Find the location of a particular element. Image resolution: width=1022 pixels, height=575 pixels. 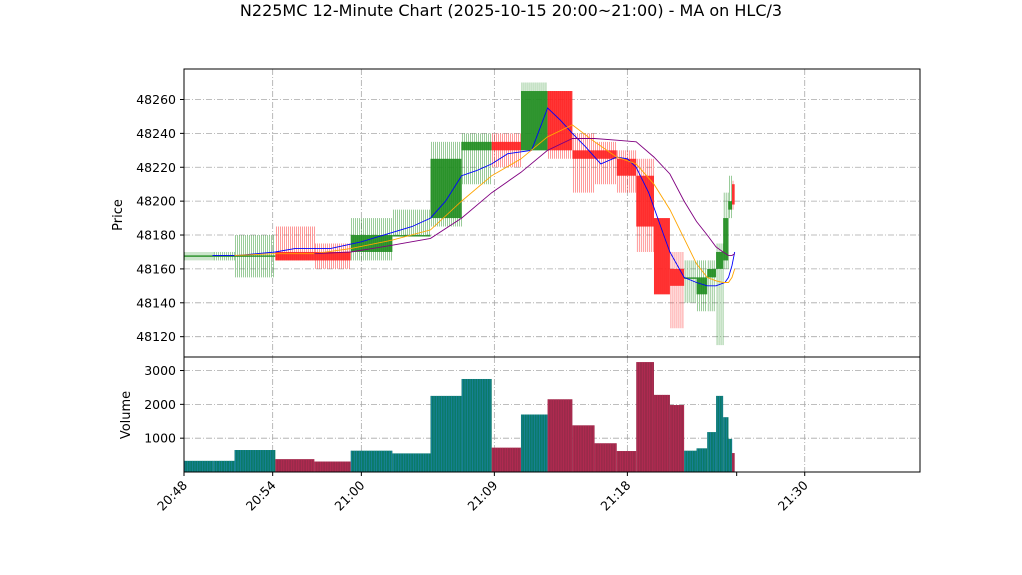

volume-bars is located at coordinates (459, 417).